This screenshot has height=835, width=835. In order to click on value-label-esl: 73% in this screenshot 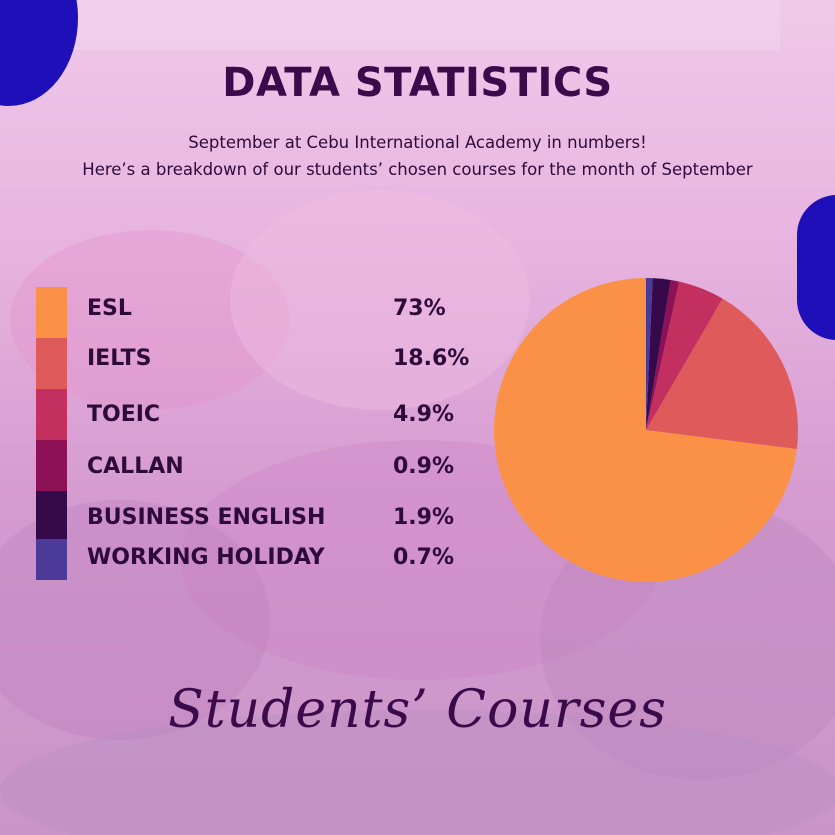, I will do `click(419, 308)`.